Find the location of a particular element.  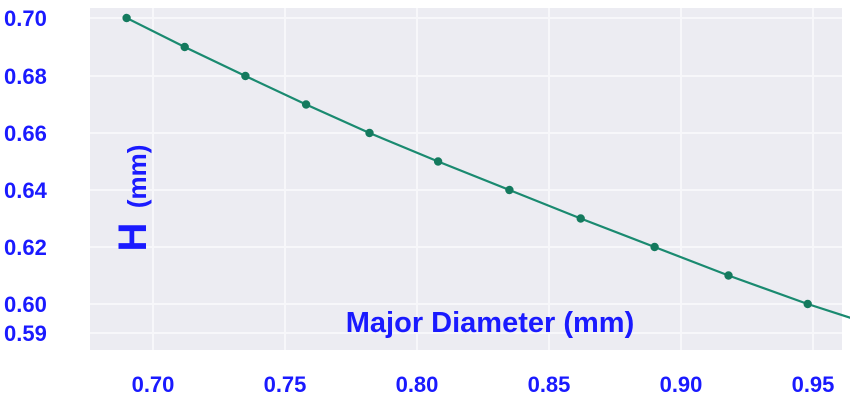

y-tick-label: 0.62 is located at coordinates (25, 247).